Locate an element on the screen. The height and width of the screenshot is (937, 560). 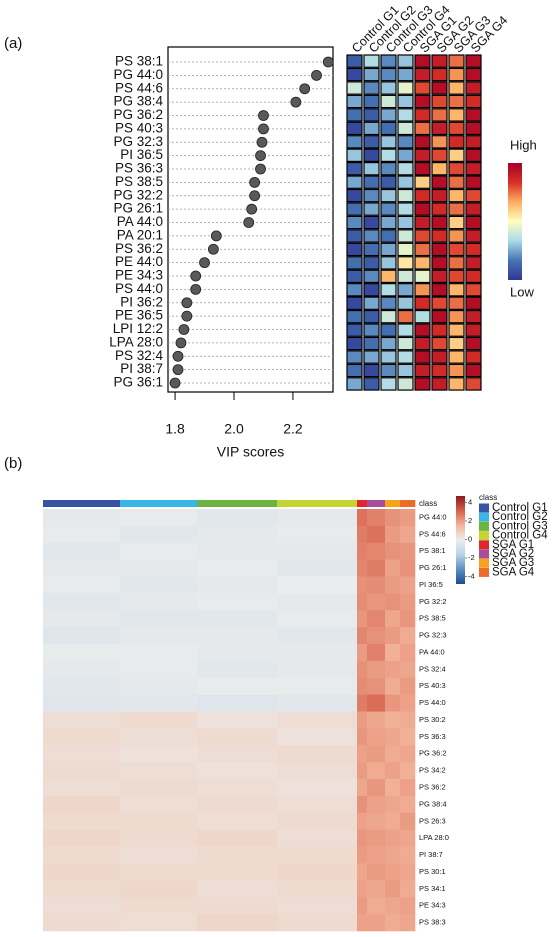
row-label: PI 38:7 is located at coordinates (141, 368).